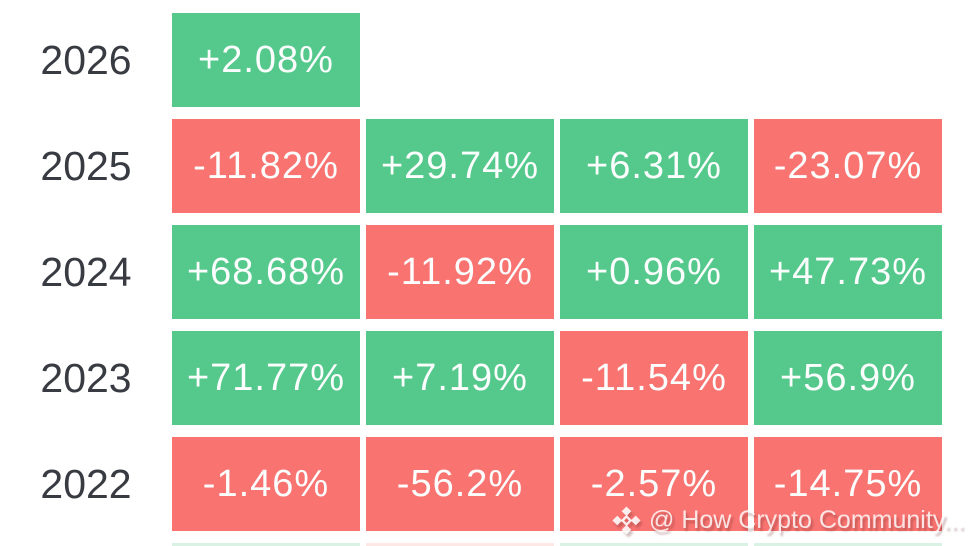 This screenshot has width=972, height=546. What do you see at coordinates (654, 484) in the screenshot?
I see `return-cell: -2.57%` at bounding box center [654, 484].